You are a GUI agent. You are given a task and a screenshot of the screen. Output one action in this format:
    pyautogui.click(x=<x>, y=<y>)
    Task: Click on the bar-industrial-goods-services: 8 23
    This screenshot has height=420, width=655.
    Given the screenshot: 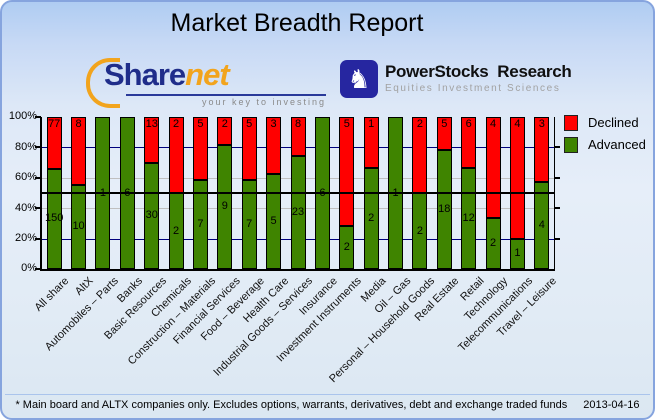 What is the action you would take?
    pyautogui.click(x=298, y=193)
    